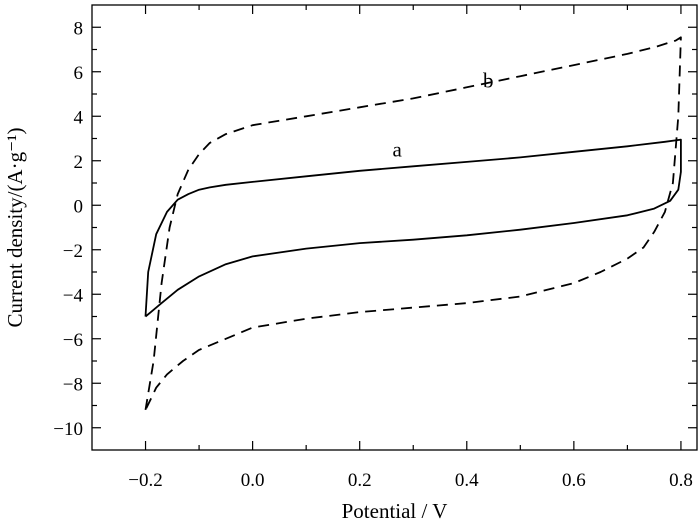 The width and height of the screenshot is (700, 523). I want to click on curve-label-b: b, so click(488, 80).